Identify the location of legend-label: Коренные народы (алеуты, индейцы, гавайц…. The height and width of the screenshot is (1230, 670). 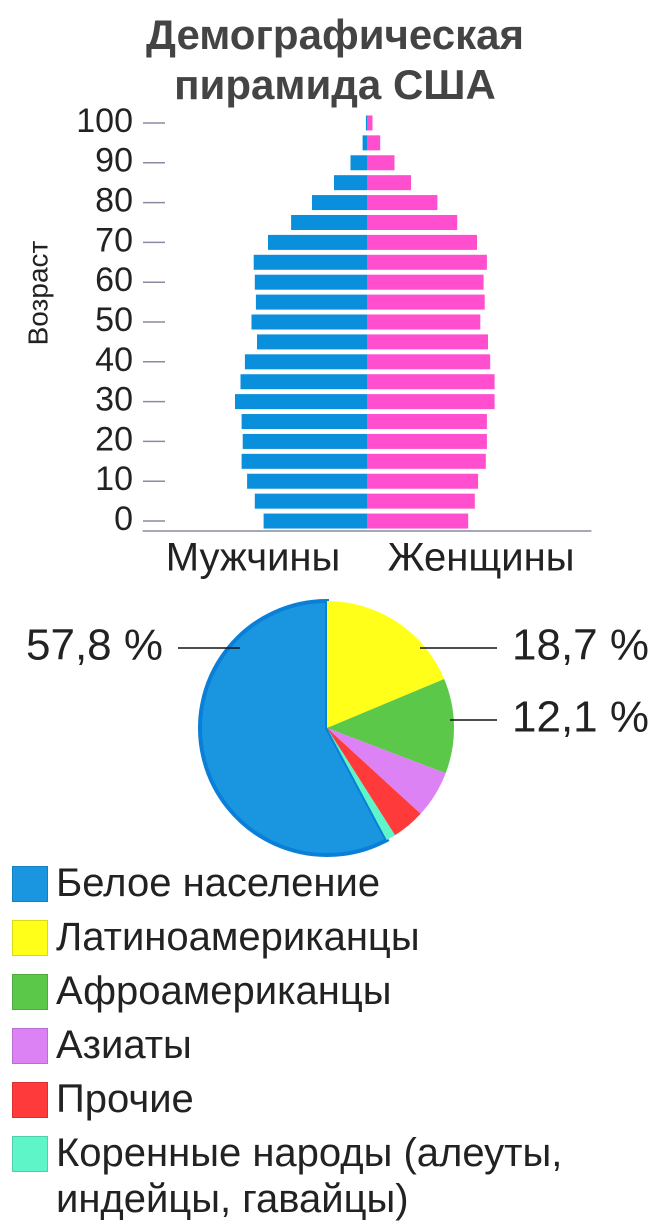
(309, 1176).